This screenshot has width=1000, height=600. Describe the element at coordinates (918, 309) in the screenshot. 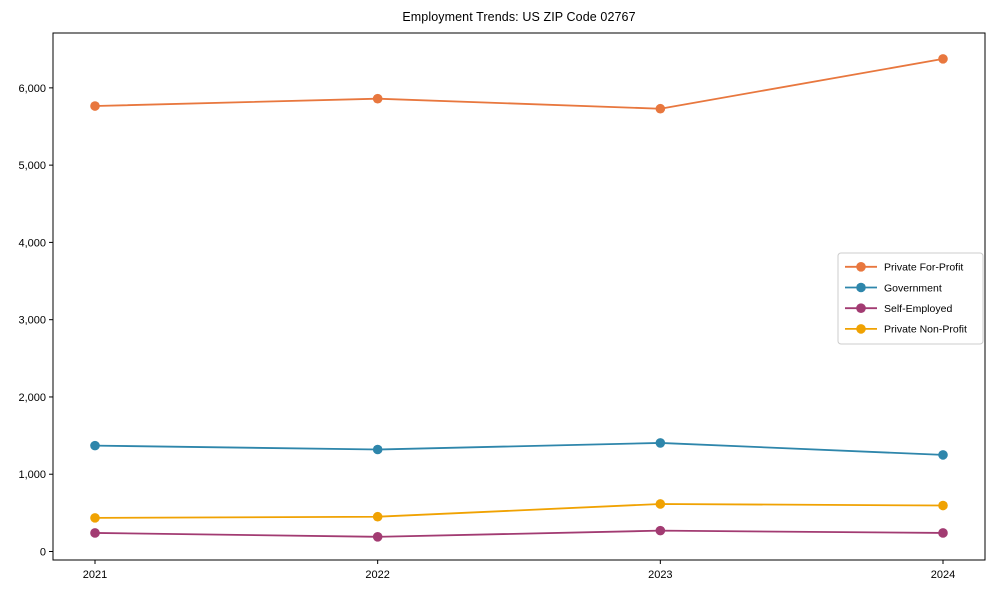

I see `legend-label: Self-Employed` at that location.